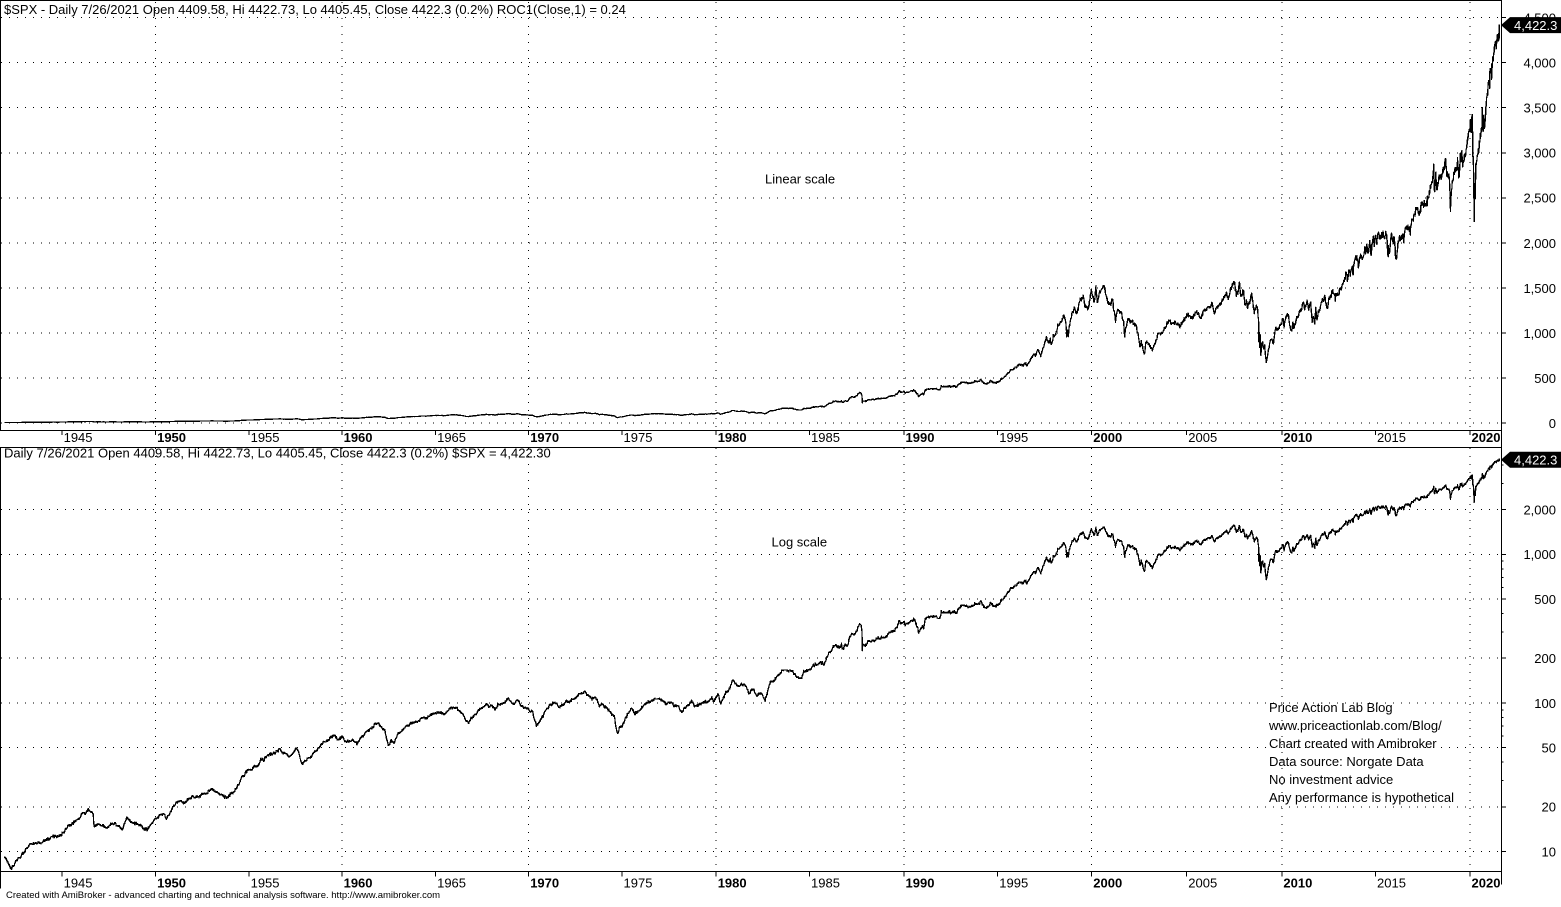 This screenshot has width=1561, height=907. What do you see at coordinates (1539, 108) in the screenshot?
I see `svg-text: 3,500` at bounding box center [1539, 108].